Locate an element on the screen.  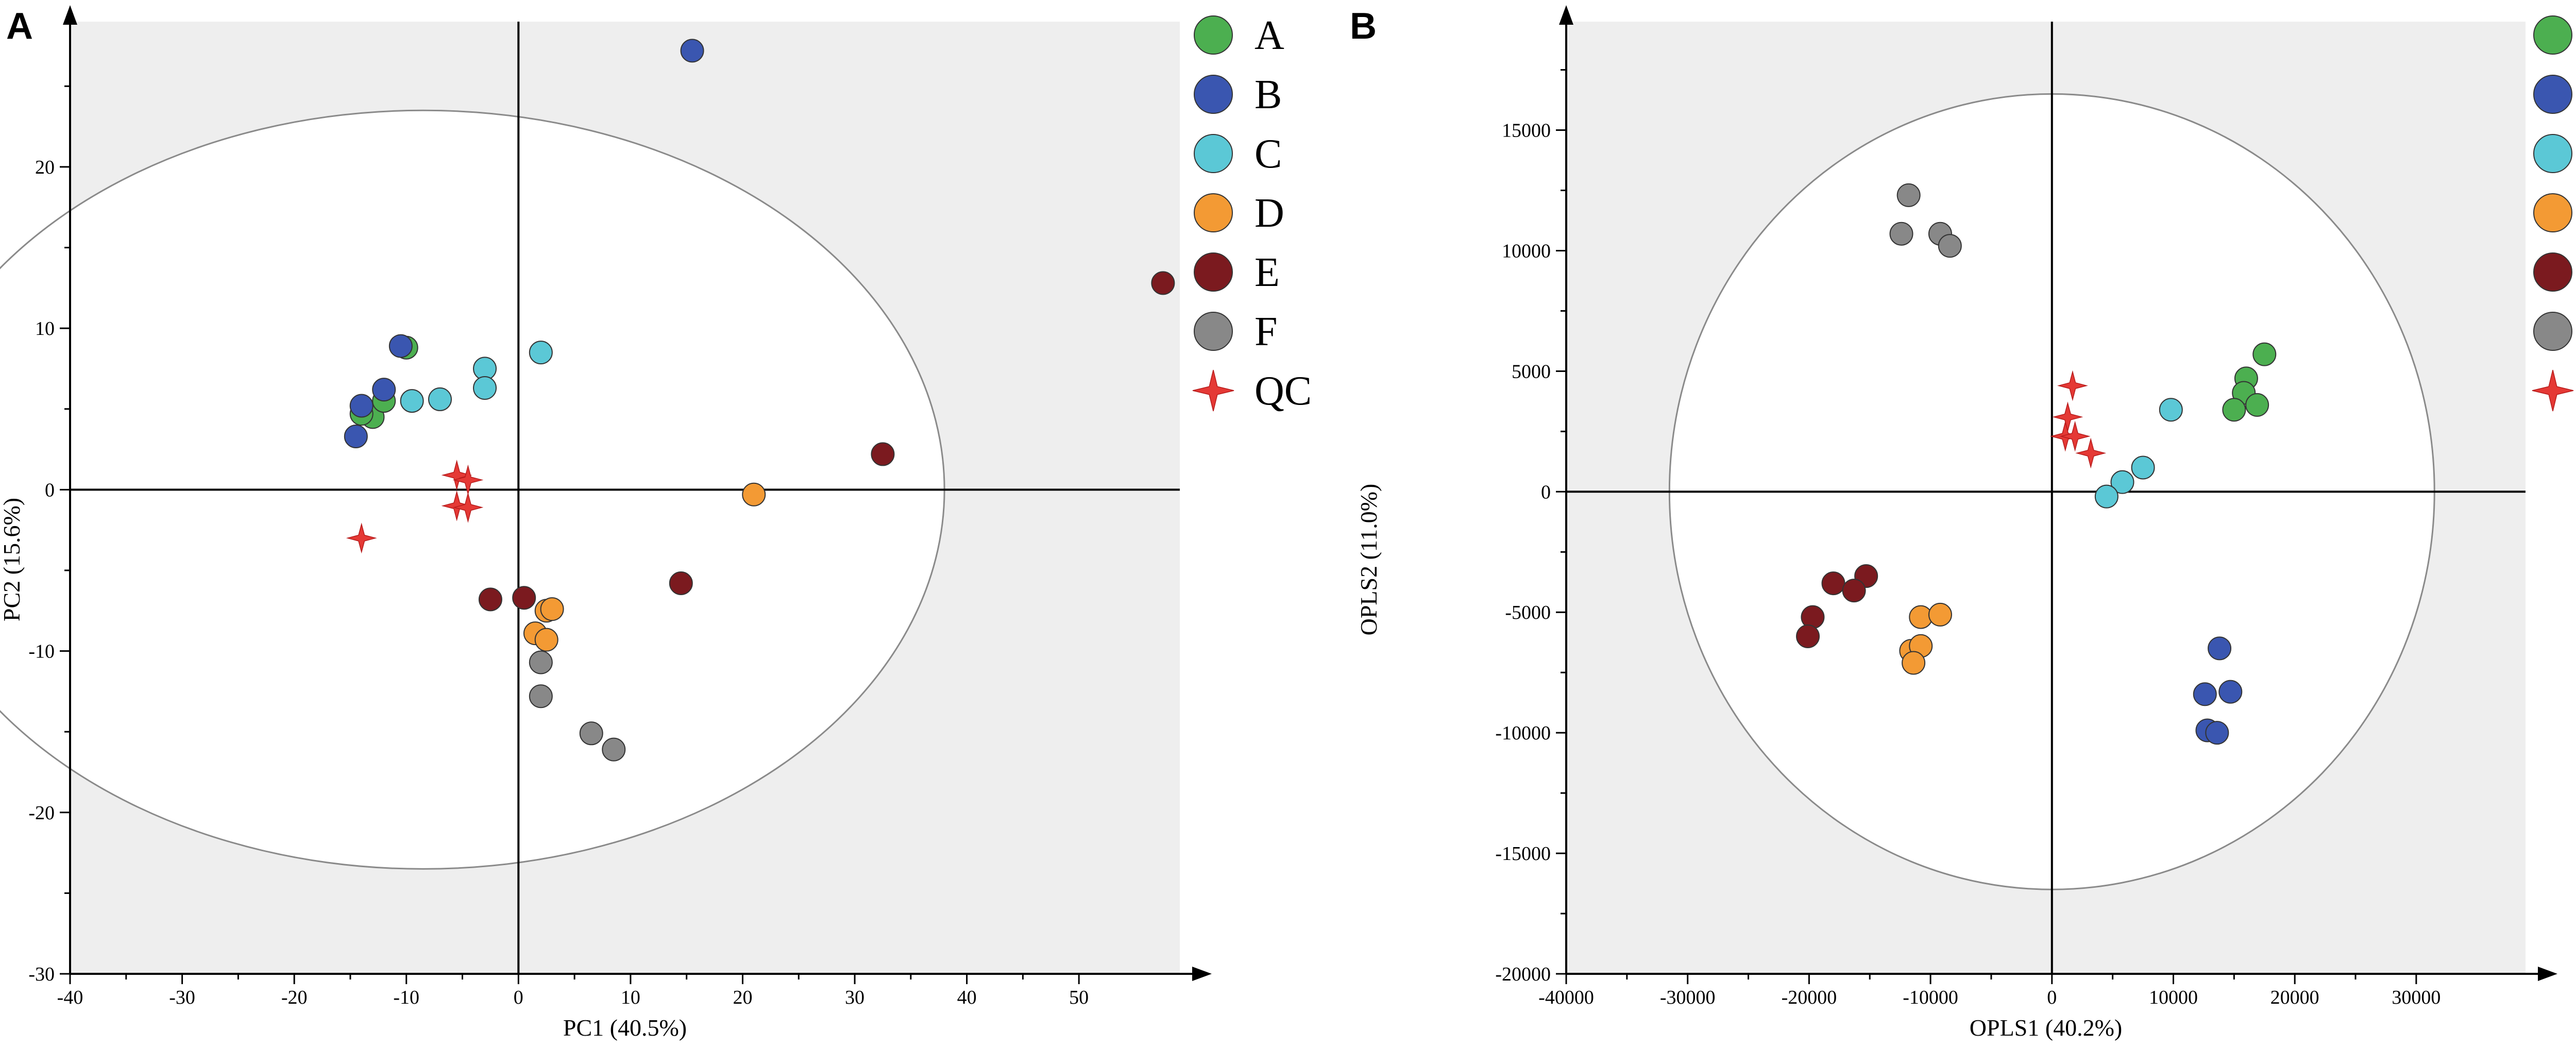
y-tick-label: 5000 is located at coordinates (1531, 371).